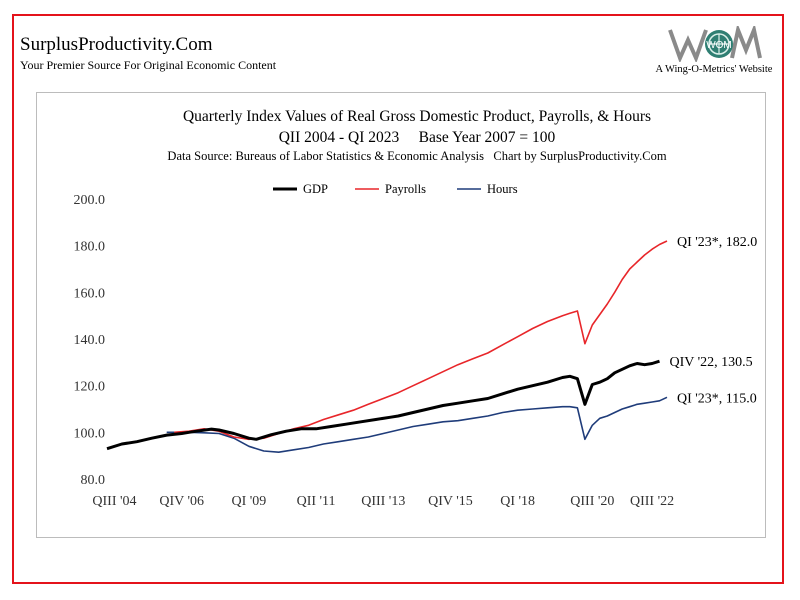  I want to click on chart-subtitle: QII 2004 - QI 2023 Base Year 2007 = 100, so click(417, 137).